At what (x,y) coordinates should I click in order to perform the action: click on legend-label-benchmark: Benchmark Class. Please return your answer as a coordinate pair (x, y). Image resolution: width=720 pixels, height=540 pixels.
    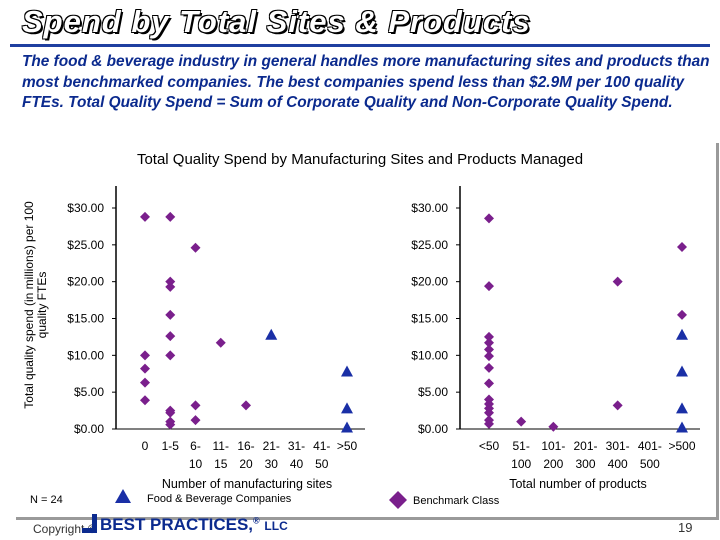
    Looking at the image, I should click on (456, 501).